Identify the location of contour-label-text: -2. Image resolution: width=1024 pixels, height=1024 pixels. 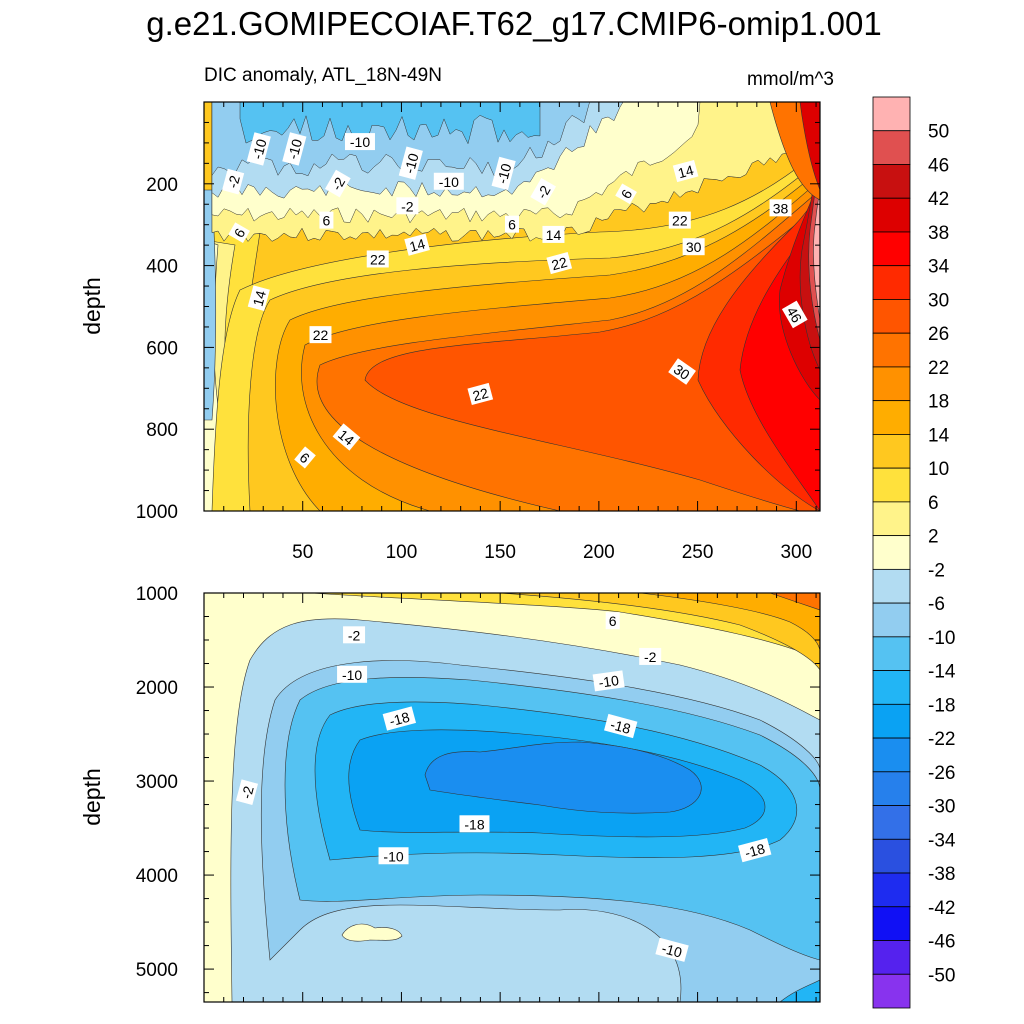
(247, 792).